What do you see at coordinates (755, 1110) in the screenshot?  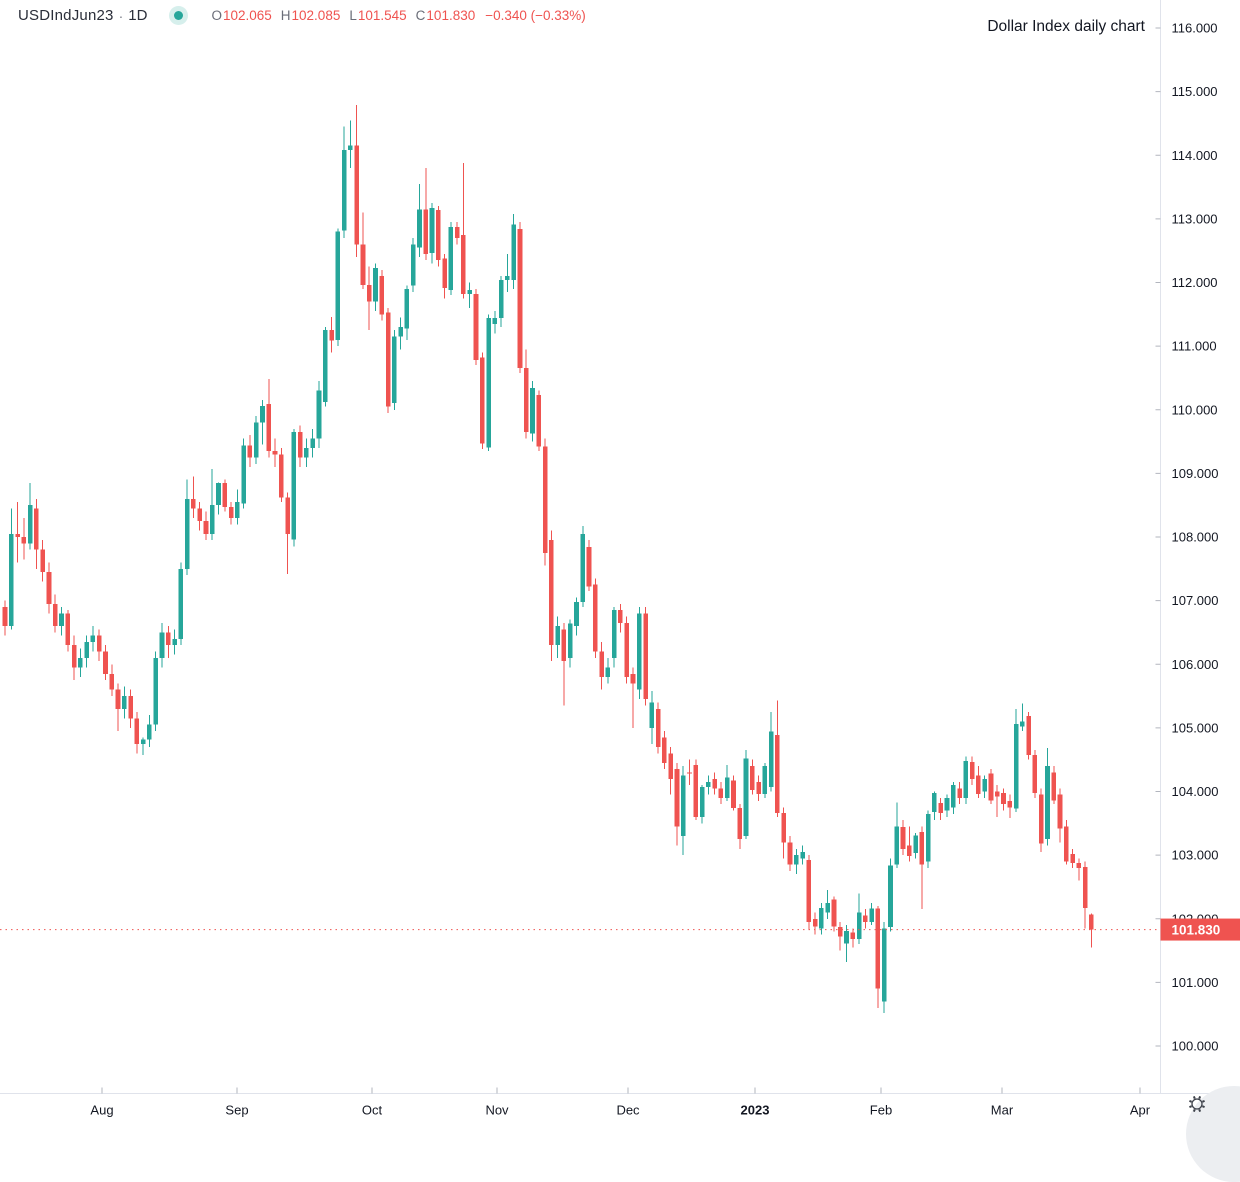 I see `svg-text: 2023` at bounding box center [755, 1110].